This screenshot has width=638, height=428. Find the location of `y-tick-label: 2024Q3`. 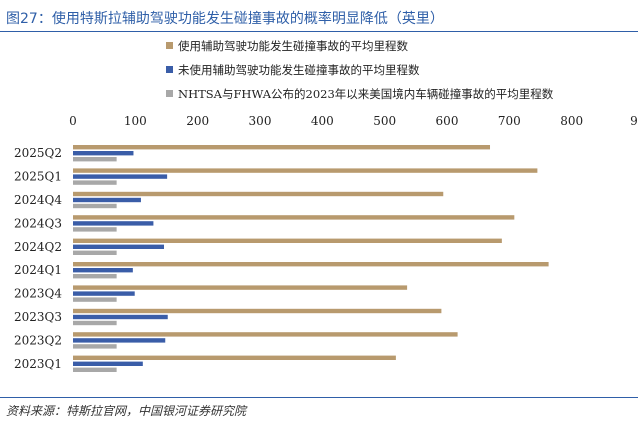

y-tick-label: 2024Q3 is located at coordinates (38, 223).